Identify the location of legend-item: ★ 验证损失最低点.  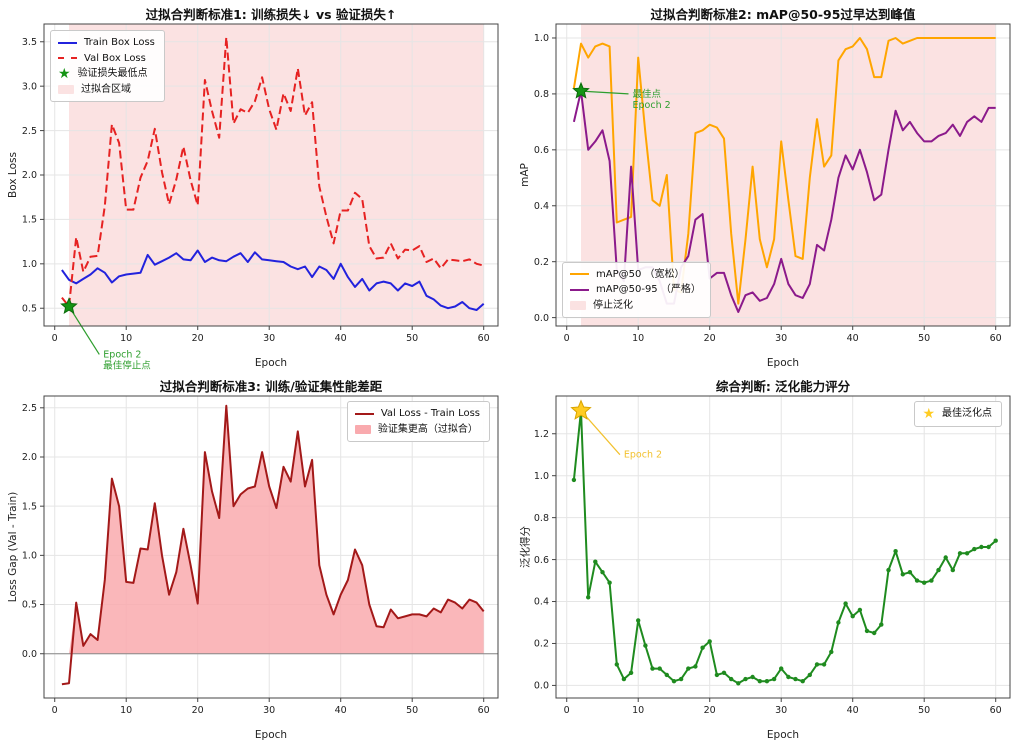
(106, 74).